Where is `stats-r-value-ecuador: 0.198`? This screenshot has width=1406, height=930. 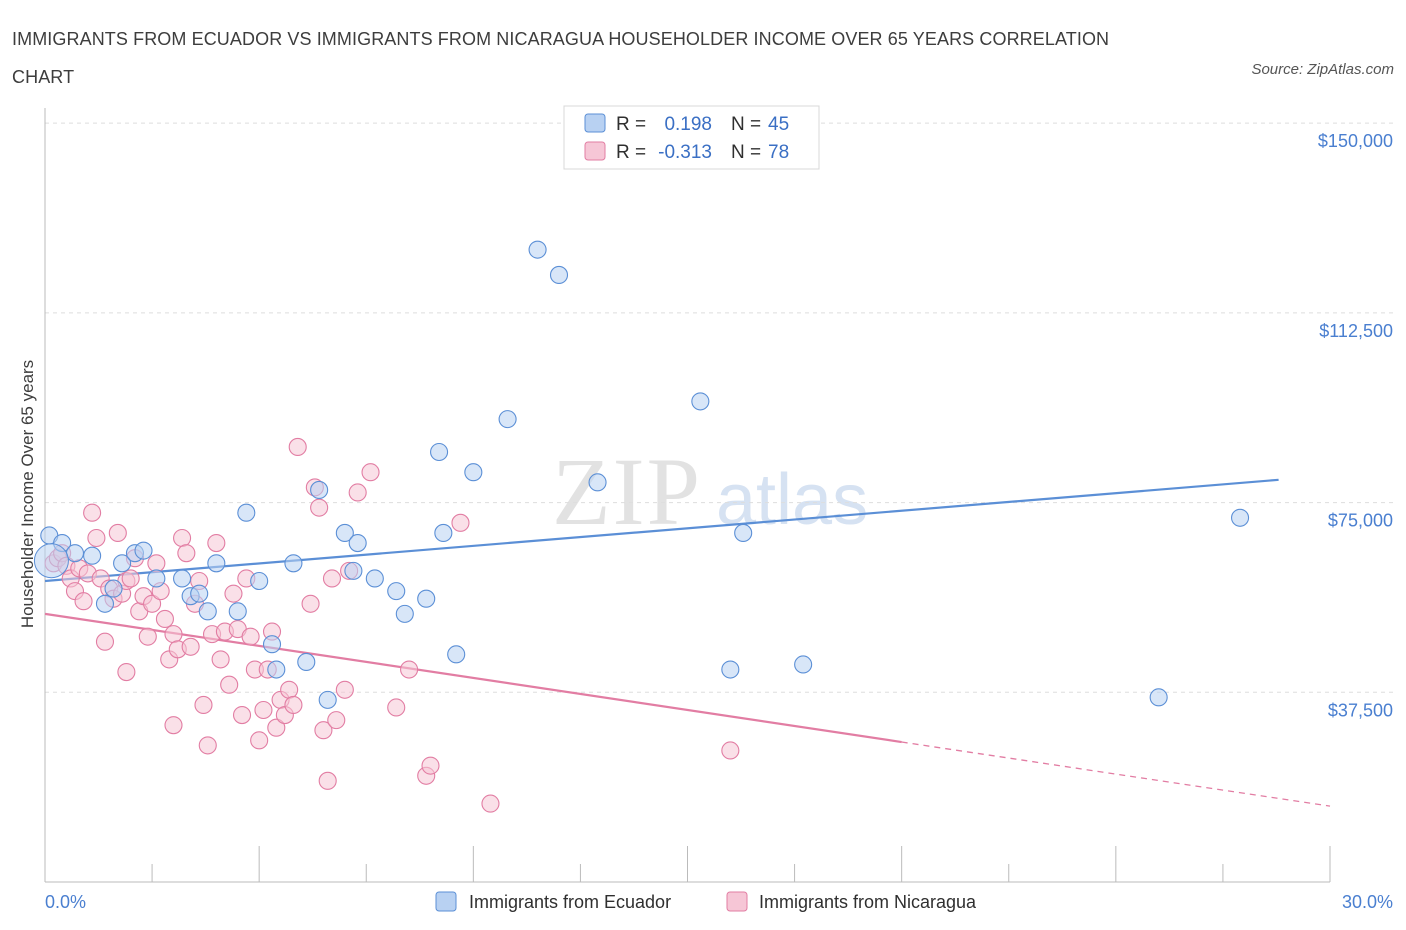 stats-r-value-ecuador: 0.198 is located at coordinates (688, 124).